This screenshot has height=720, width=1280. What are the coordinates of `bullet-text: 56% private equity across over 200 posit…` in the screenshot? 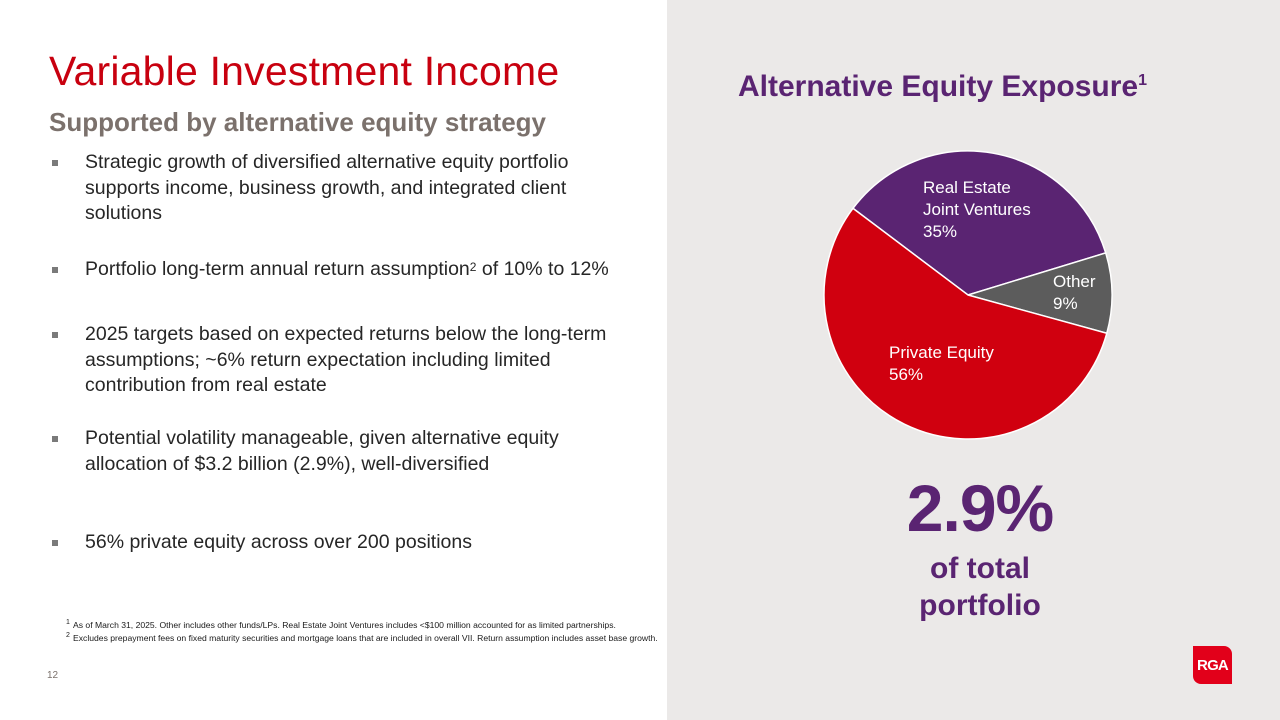 It's located at (278, 542).